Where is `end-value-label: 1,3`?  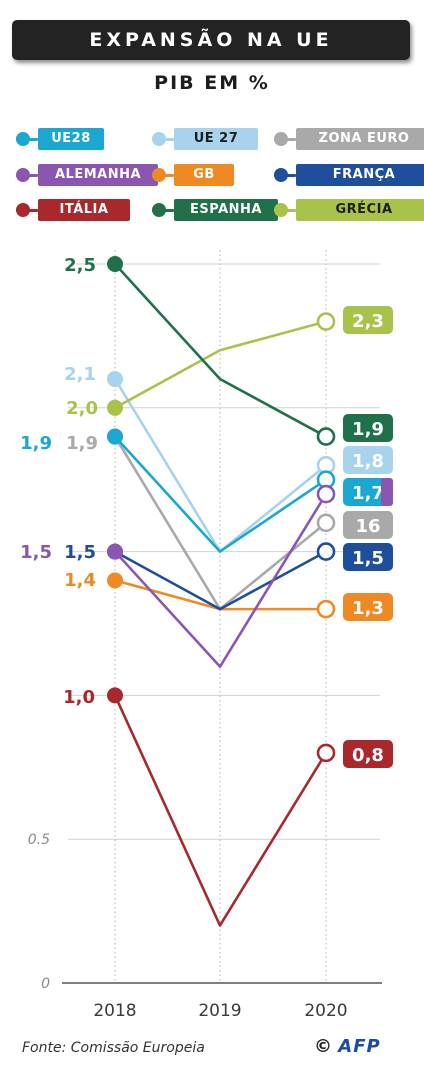
end-value-label: 1,3 is located at coordinates (368, 608).